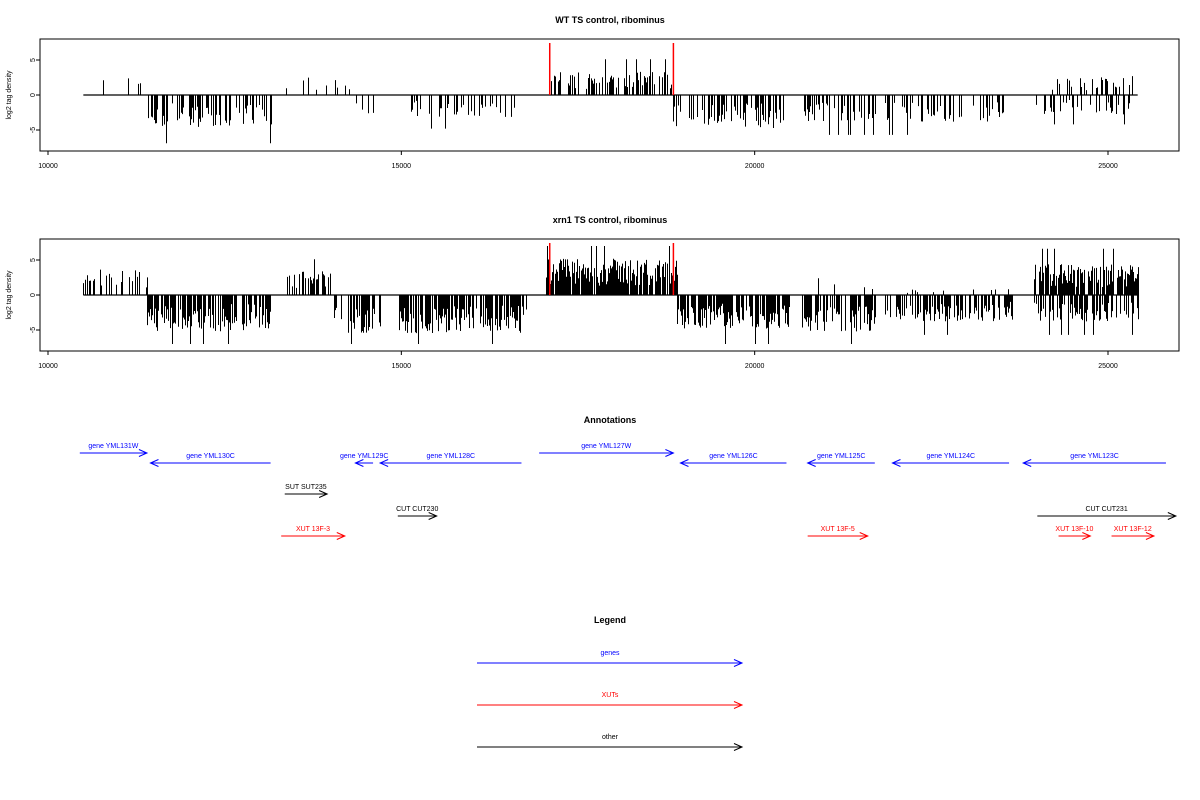 The image size is (1200, 800). I want to click on legend-entry: other, so click(610, 742).